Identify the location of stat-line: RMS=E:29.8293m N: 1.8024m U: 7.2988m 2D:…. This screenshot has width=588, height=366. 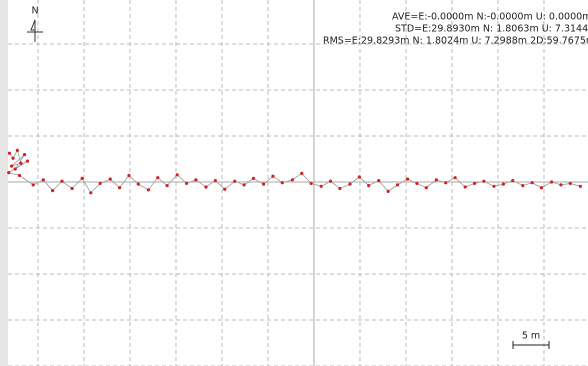
(455, 41).